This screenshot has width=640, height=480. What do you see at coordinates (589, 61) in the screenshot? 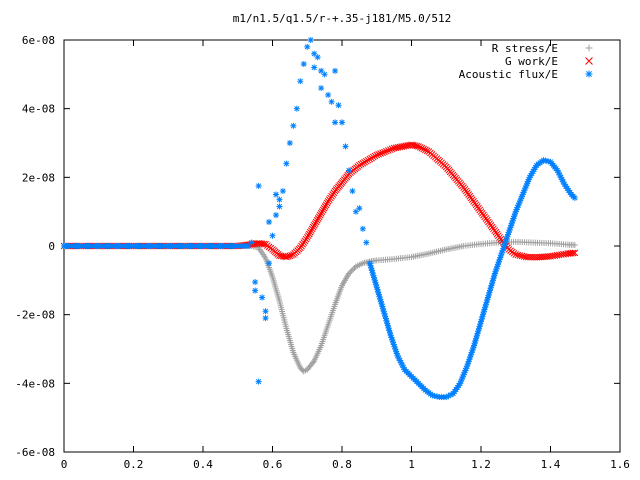
I see `legend-marker-cross` at bounding box center [589, 61].